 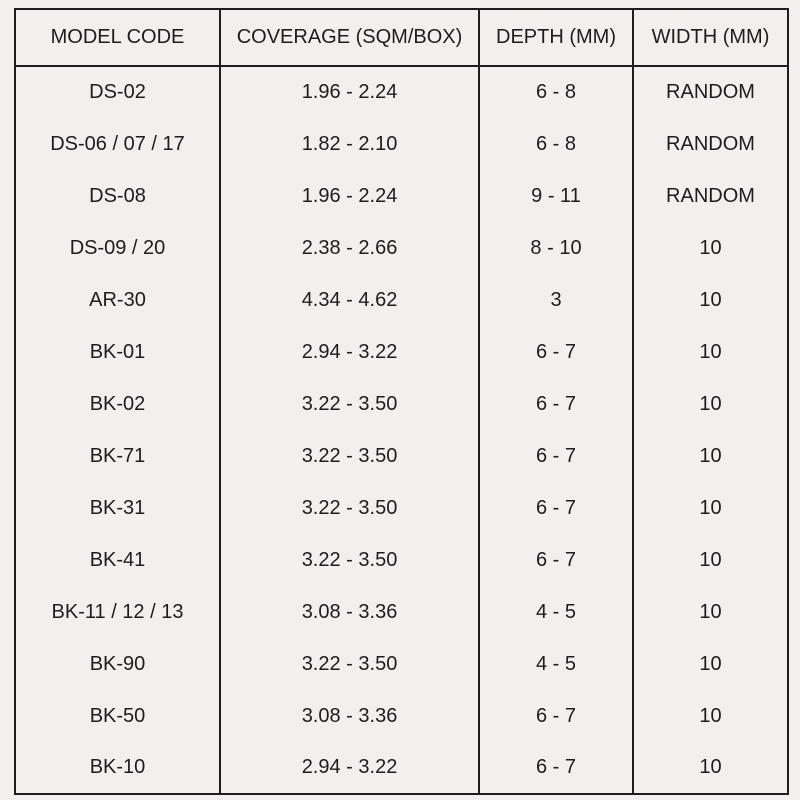 I want to click on table-row: BK-31 3.22 - 3.50 6 - 7 10, so click(x=401, y=508).